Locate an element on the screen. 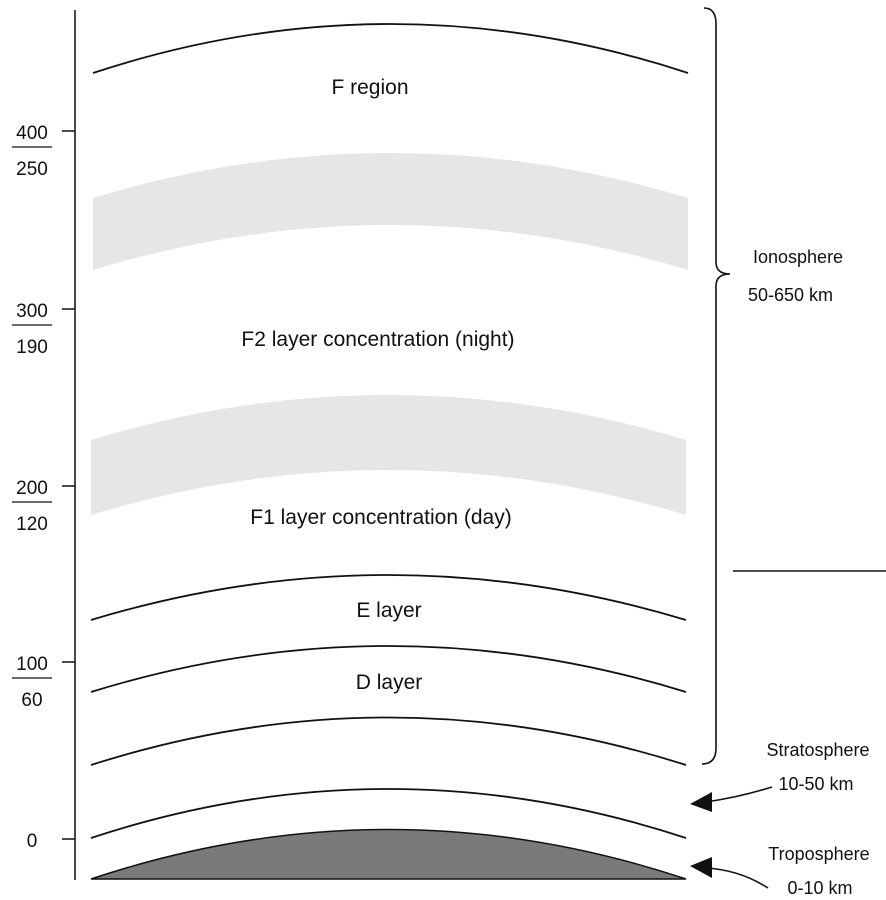 The width and height of the screenshot is (886, 900). d-layer-label: D layer is located at coordinates (389, 682).